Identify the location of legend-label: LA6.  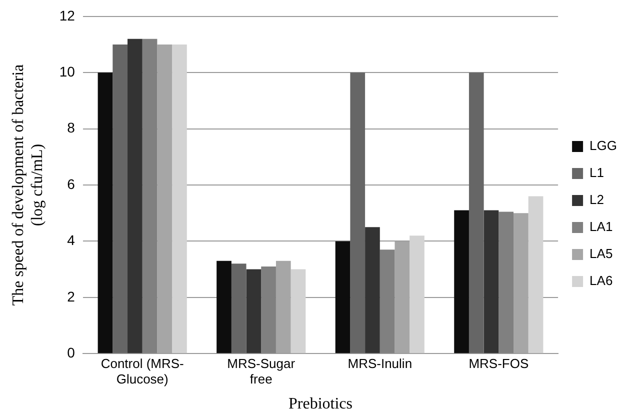
(601, 280).